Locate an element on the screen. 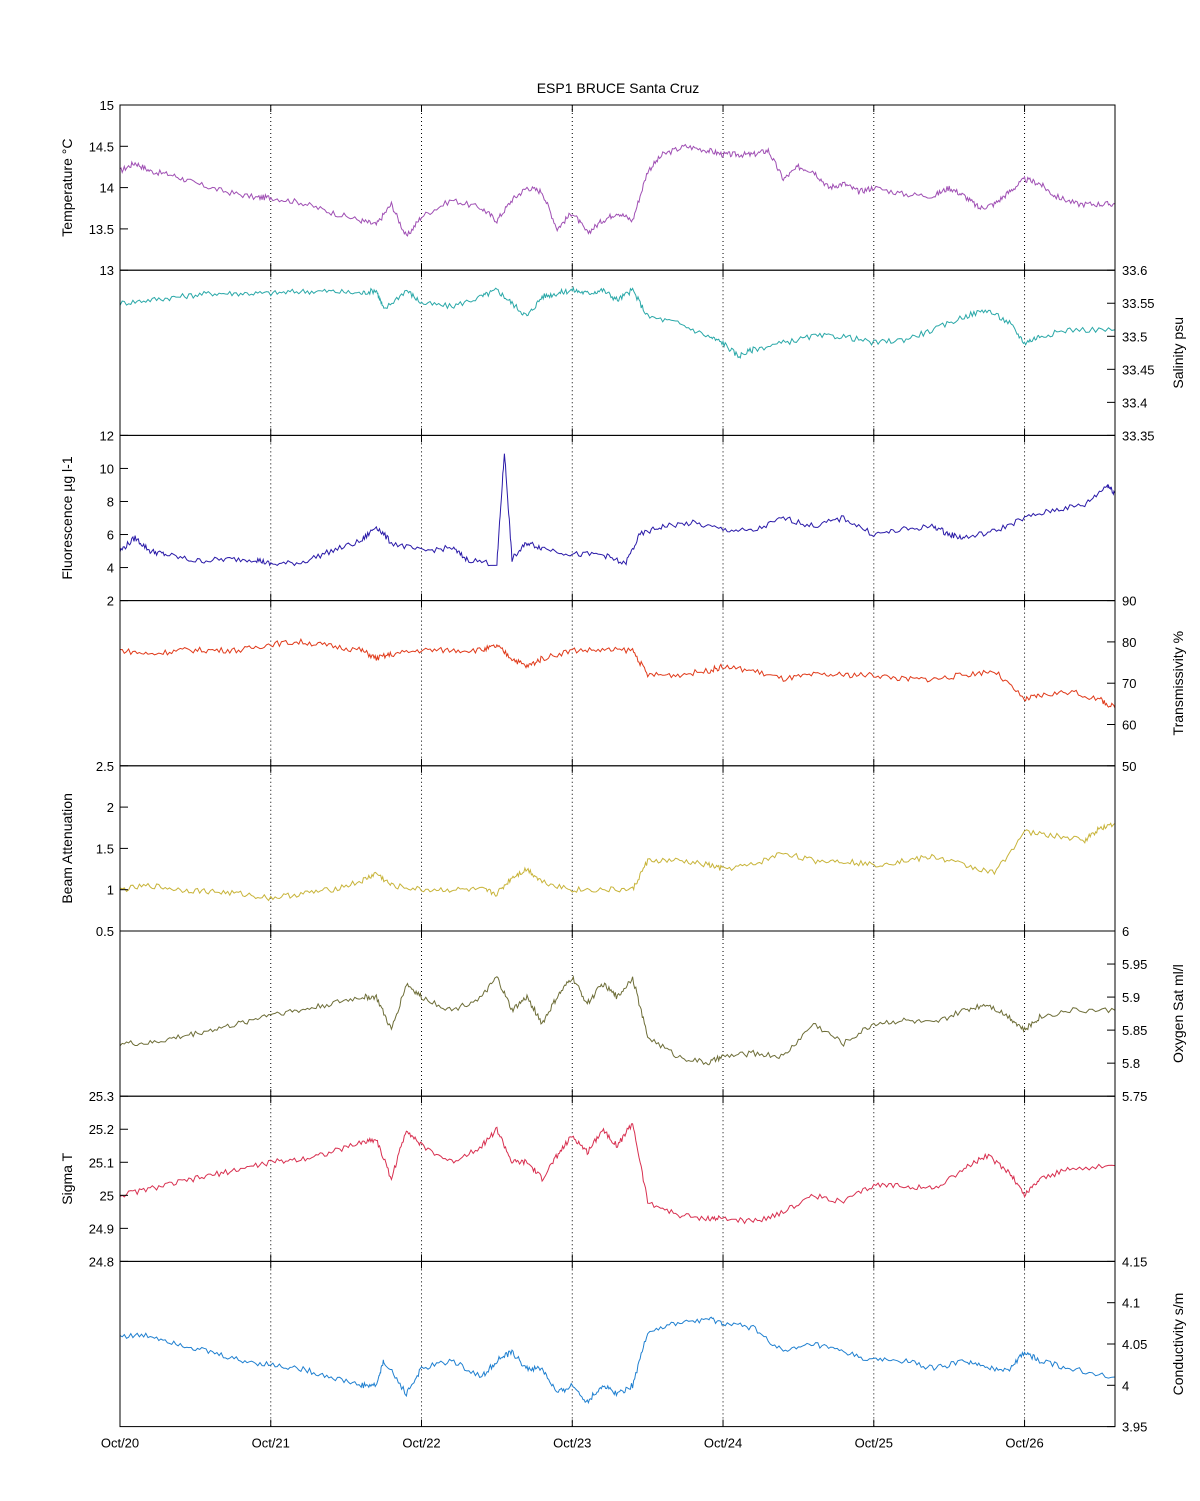 The image size is (1200, 1501). panel-6: 5.75 5.8 5.85 5.9 5.95 6 Oxygen Sat ml/l is located at coordinates (652, 1014).